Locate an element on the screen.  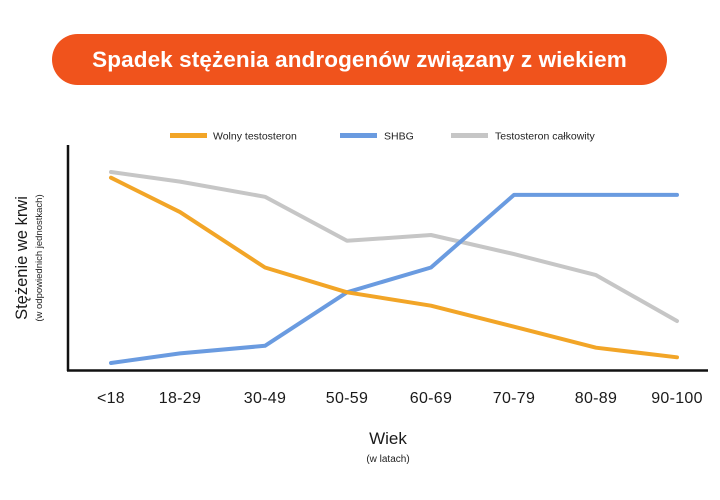
legend-swatch-testosteron-calkowity is located at coordinates (469, 135).